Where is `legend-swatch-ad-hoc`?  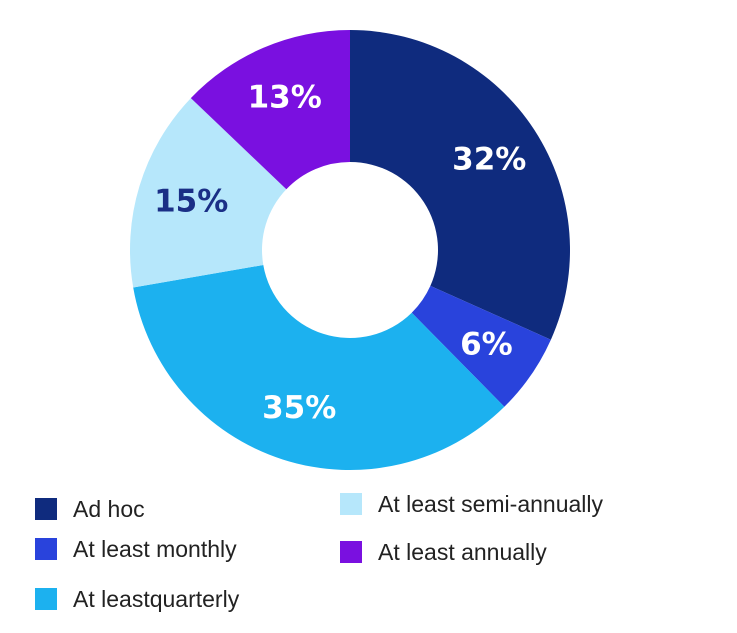 legend-swatch-ad-hoc is located at coordinates (46, 509).